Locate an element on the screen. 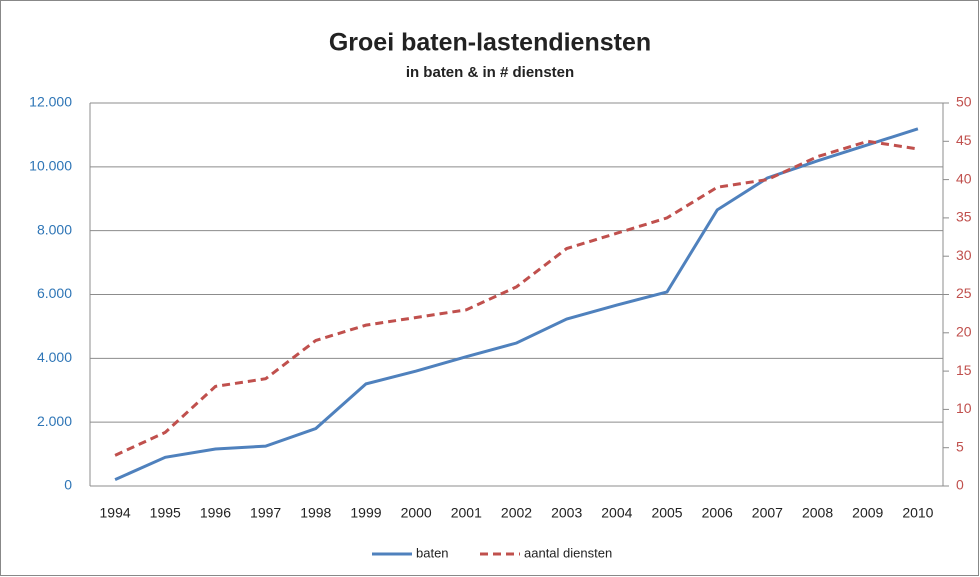 Image resolution: width=980 pixels, height=577 pixels. x-tick-label: 2003 is located at coordinates (566, 513).